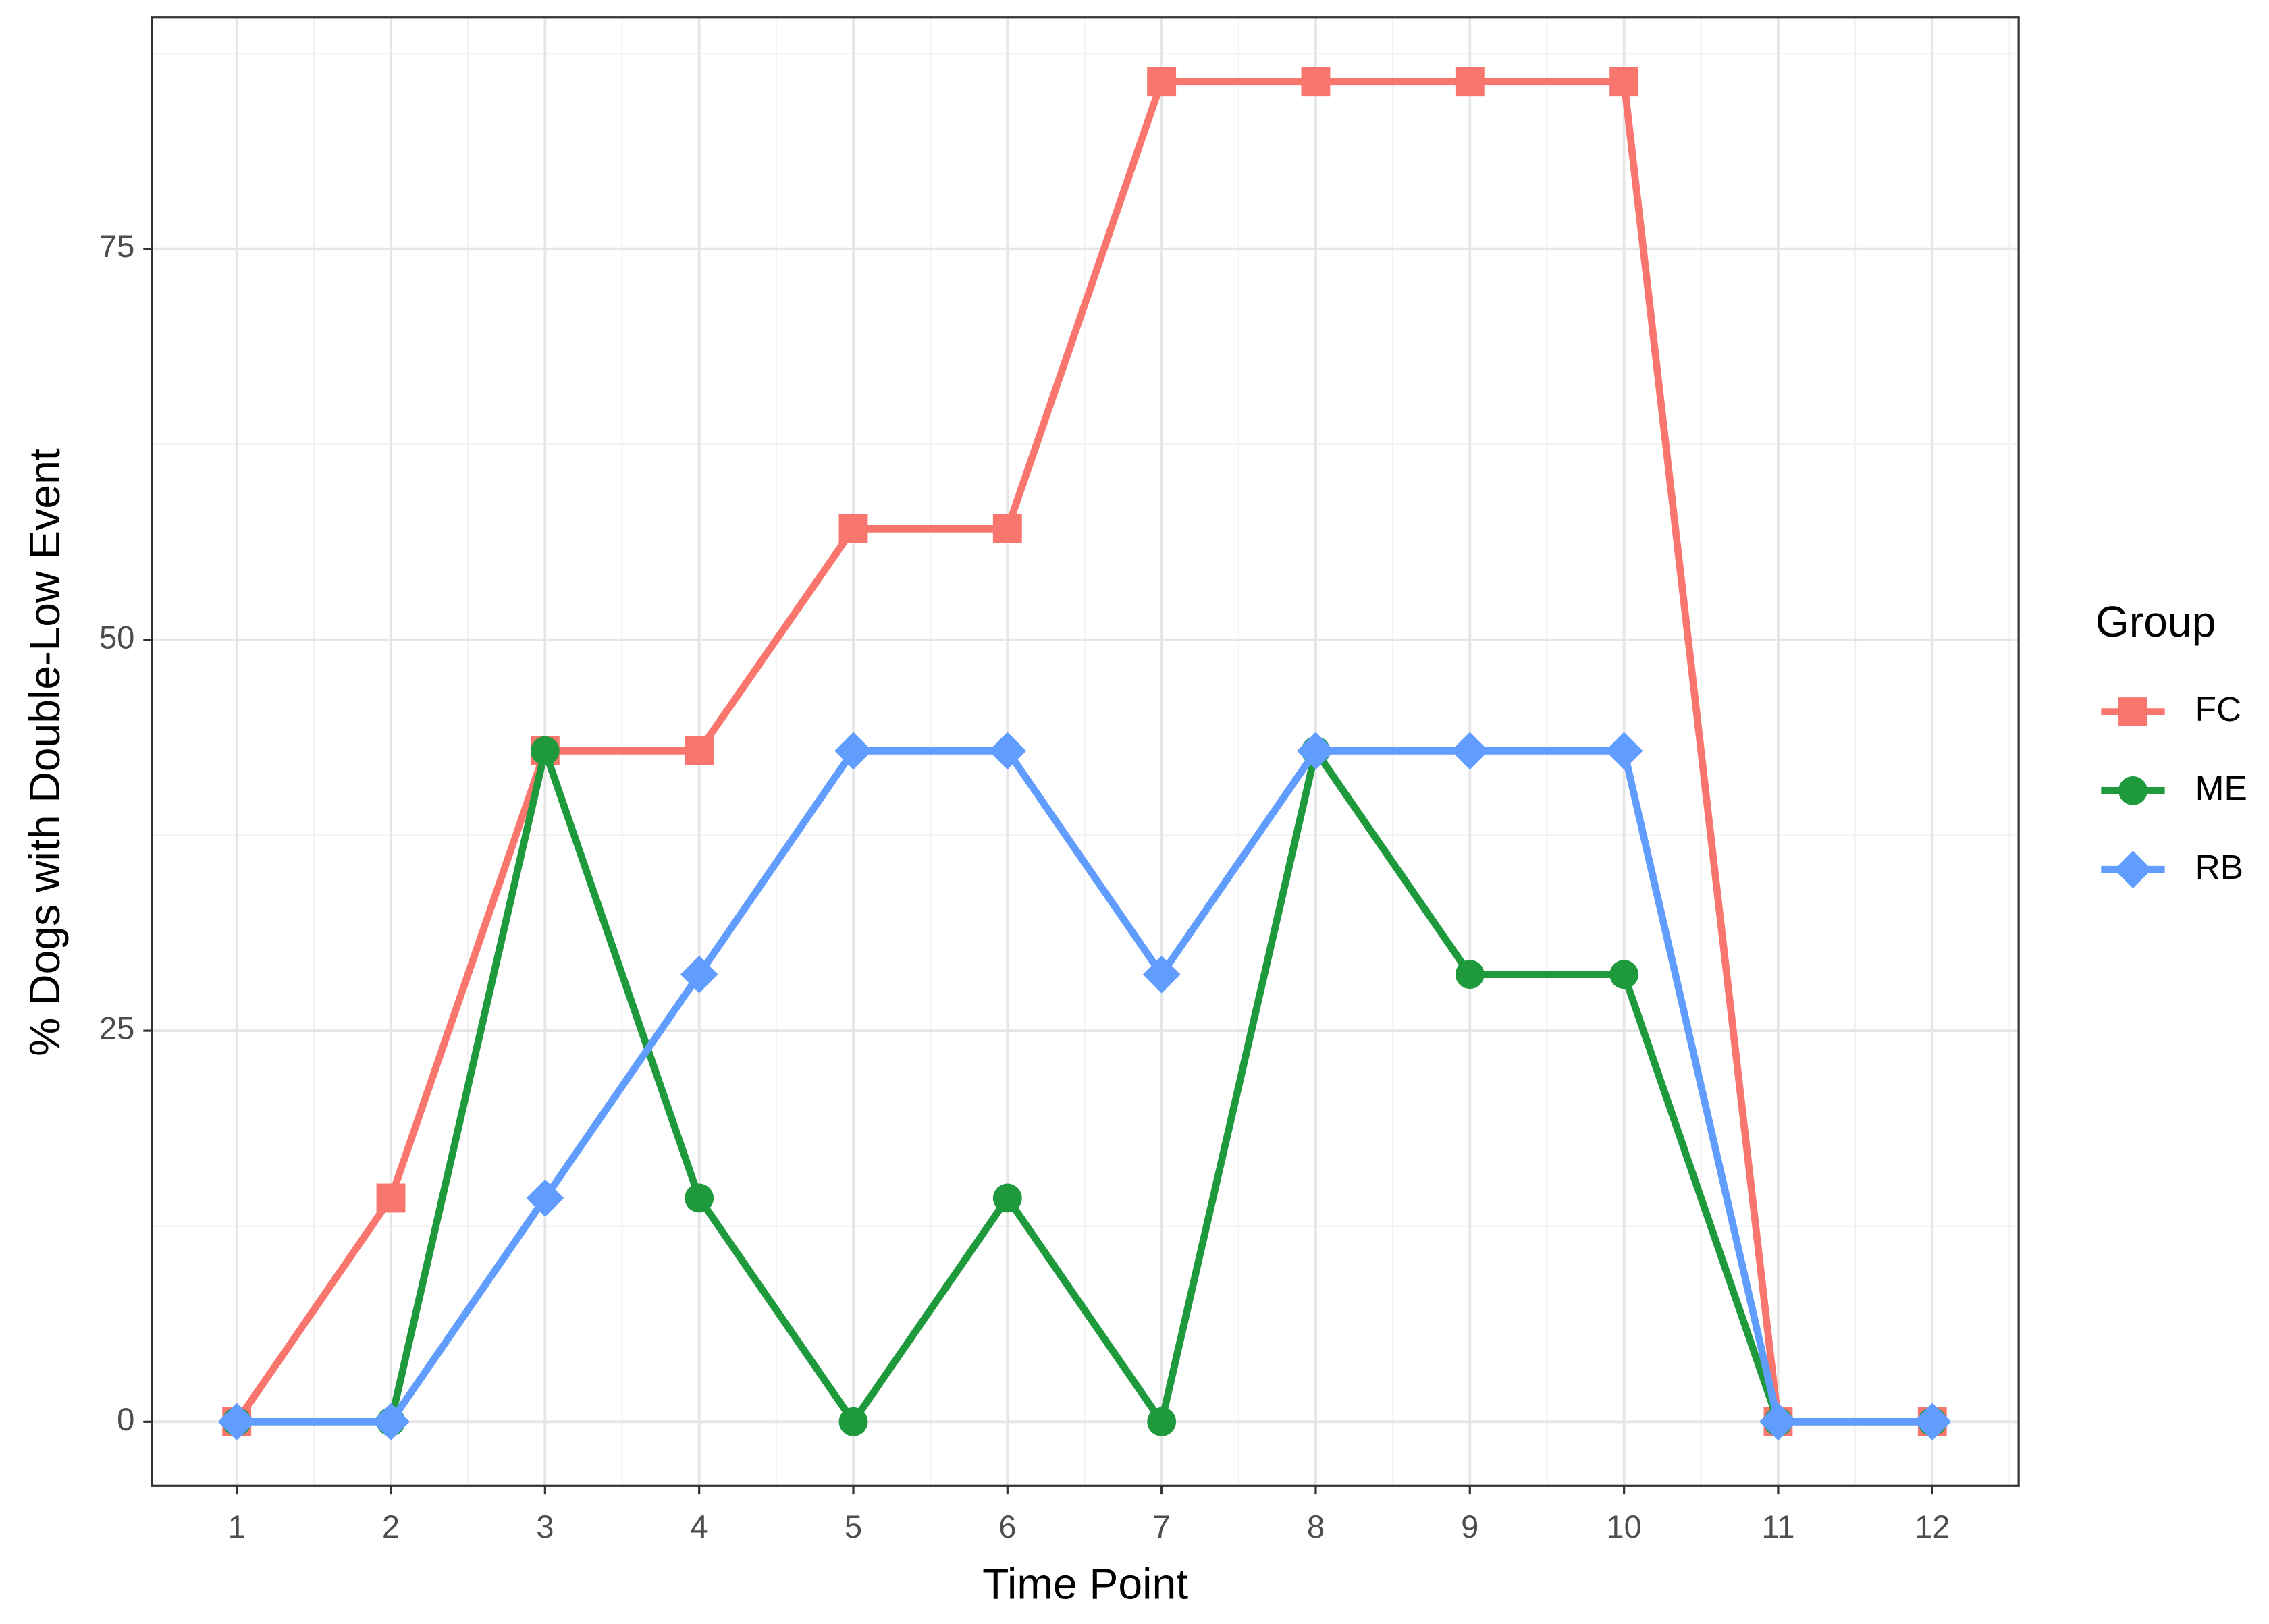  I want to click on x-tick-label: 9, so click(1469, 1526).